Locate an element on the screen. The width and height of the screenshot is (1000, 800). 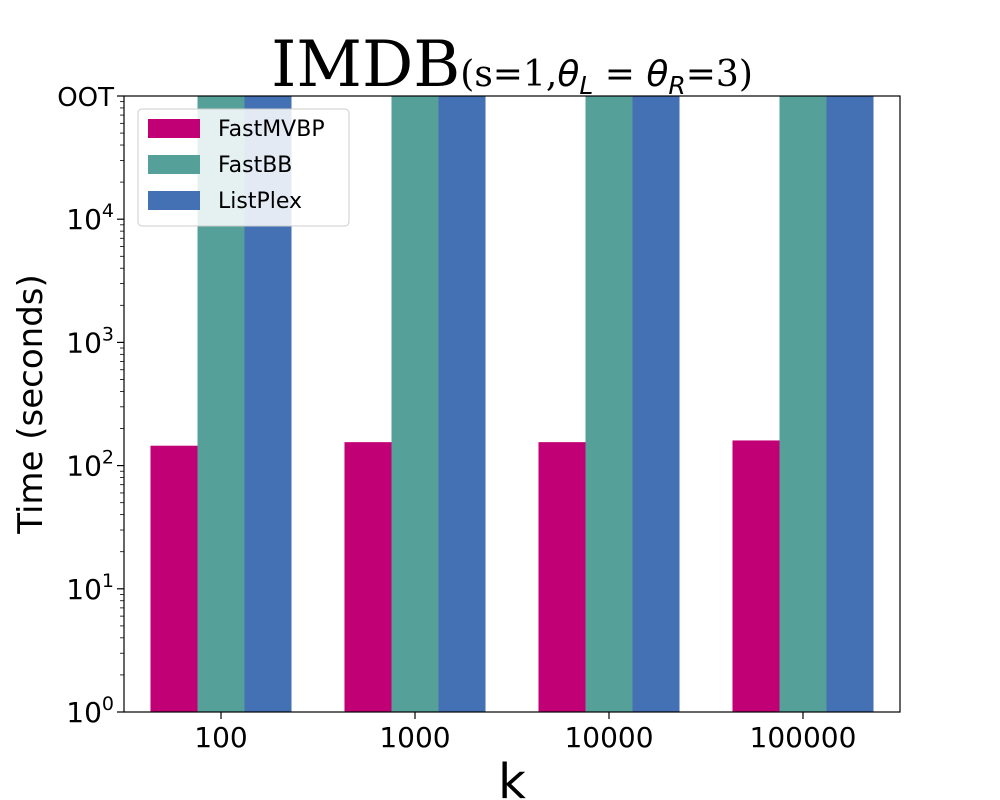
x-tick-label-10000: 10000 is located at coordinates (608, 737).